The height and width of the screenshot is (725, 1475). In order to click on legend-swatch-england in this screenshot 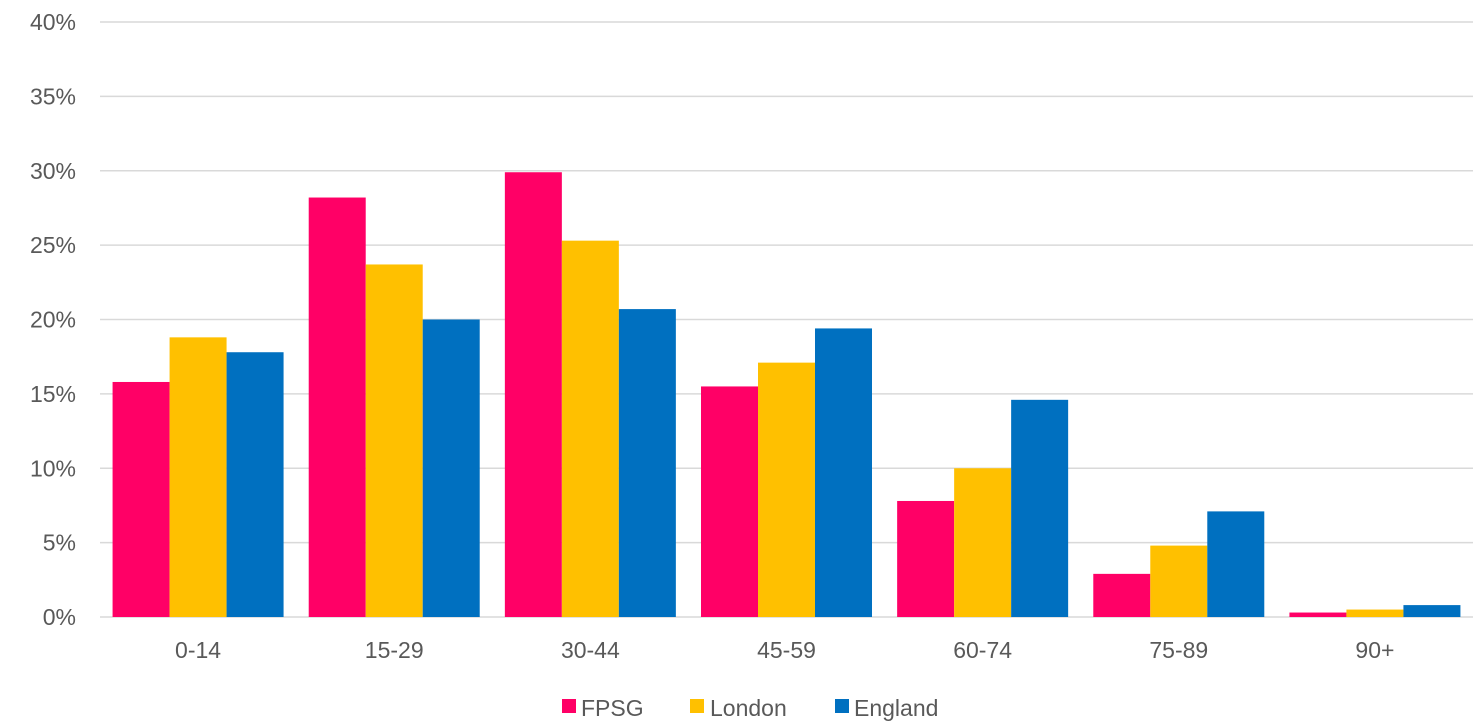, I will do `click(842, 706)`.